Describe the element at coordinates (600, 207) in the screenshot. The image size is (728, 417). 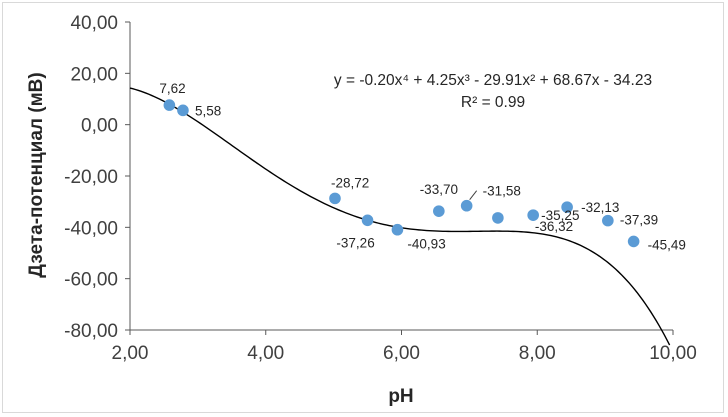
I see `data-label: -32,13` at that location.